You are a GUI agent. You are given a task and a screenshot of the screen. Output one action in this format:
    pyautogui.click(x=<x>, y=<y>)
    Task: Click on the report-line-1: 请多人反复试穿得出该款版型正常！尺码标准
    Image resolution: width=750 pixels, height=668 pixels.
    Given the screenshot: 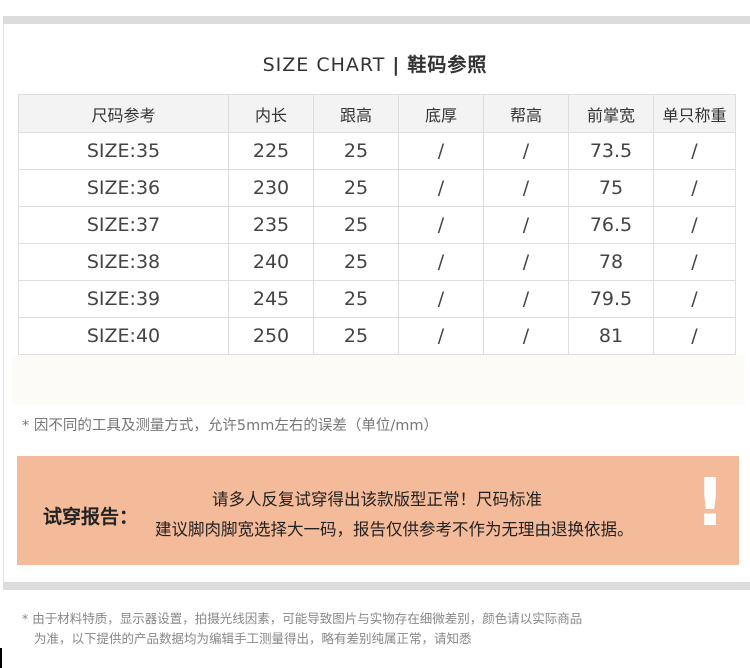 What is the action you would take?
    pyautogui.click(x=377, y=499)
    